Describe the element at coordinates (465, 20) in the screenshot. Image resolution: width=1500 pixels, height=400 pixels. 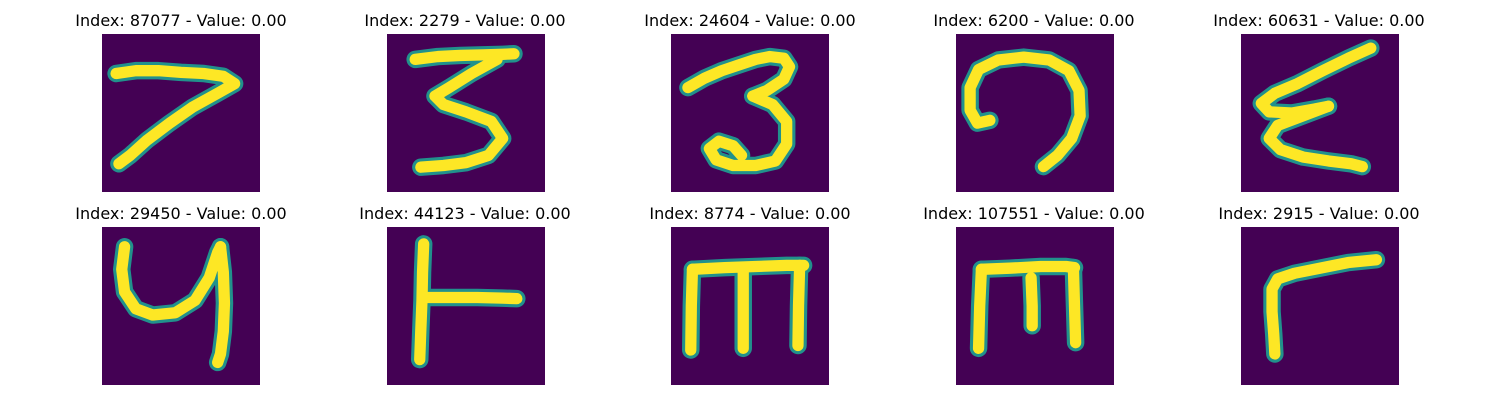
I see `panel-title: Index: 2279 - Value: 0.00` at that location.